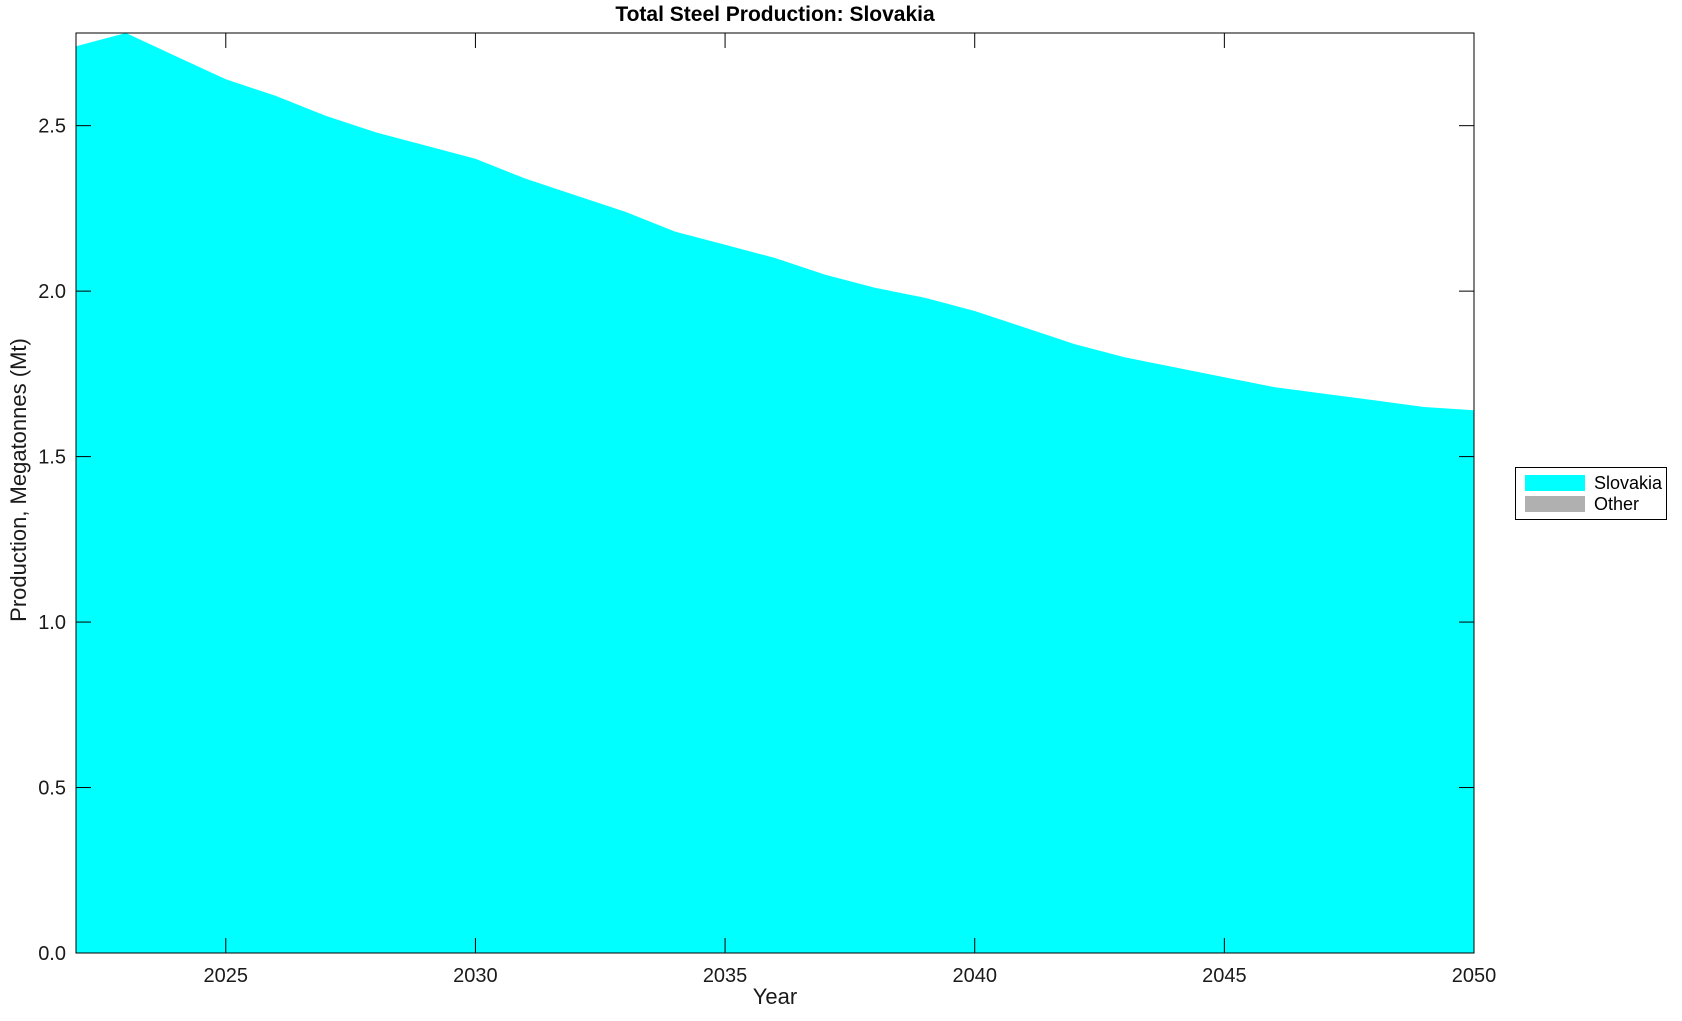 The image size is (1682, 1021). Describe the element at coordinates (1628, 483) in the screenshot. I see `legend-label-slovakia: Slovakia` at that location.